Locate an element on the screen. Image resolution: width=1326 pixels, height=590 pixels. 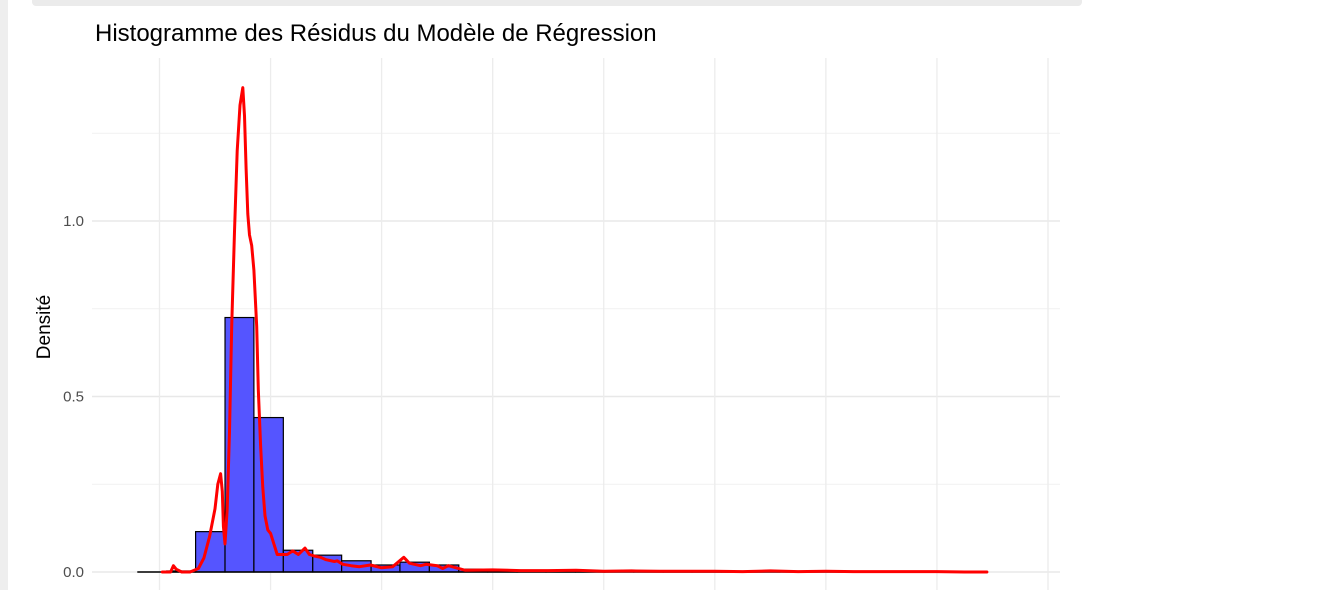
y-tick-label: 0.5 is located at coordinates (73, 397).